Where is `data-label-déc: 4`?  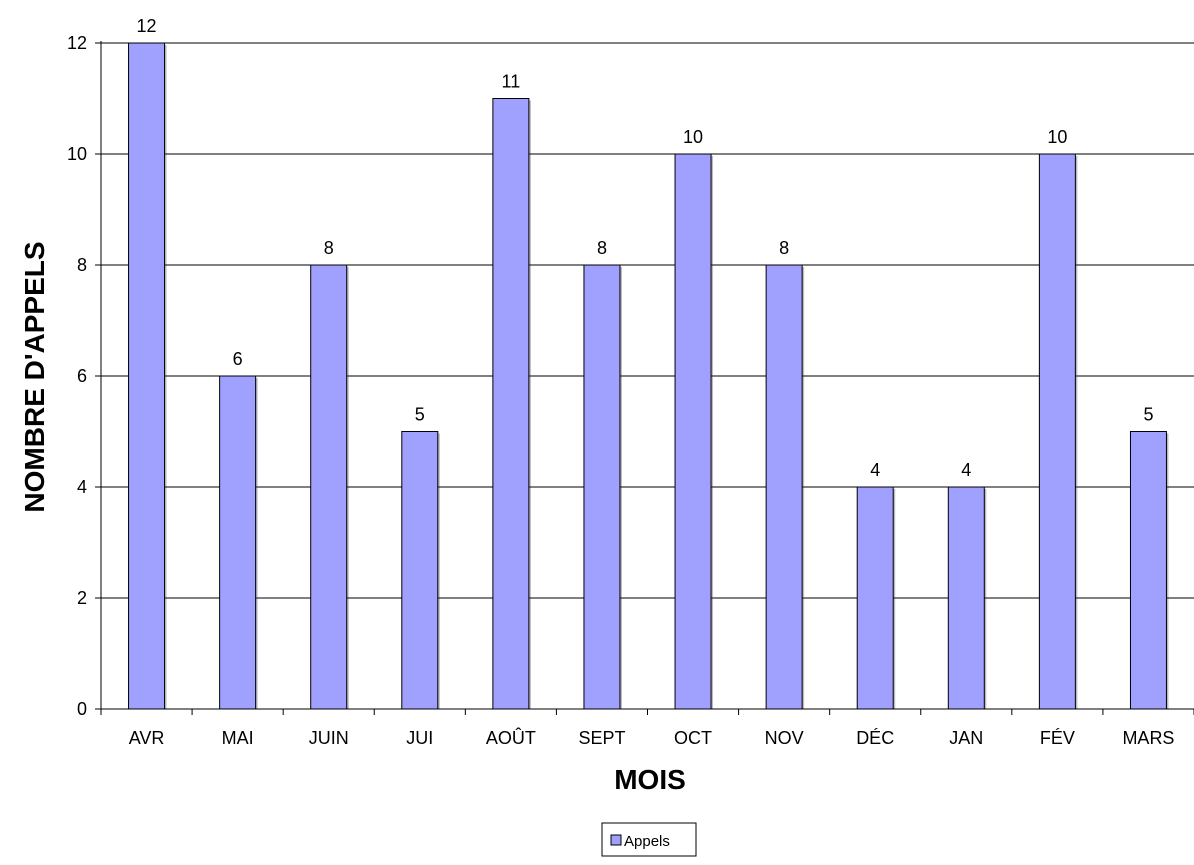 data-label-déc: 4 is located at coordinates (875, 470).